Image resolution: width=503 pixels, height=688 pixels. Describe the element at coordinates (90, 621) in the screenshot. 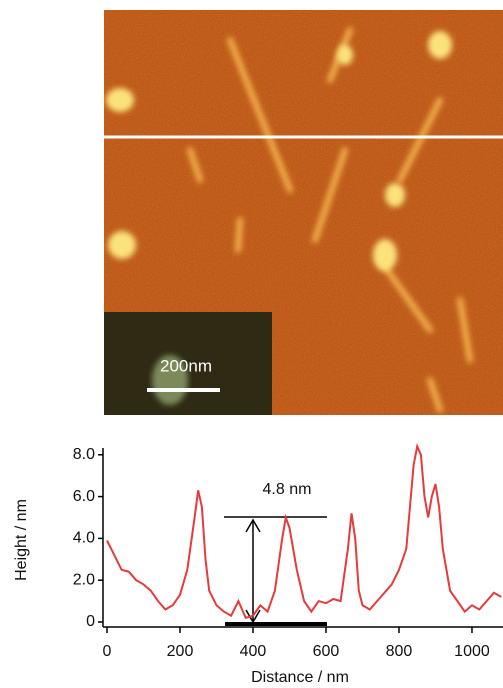

I see `y-tick-label: 0` at that location.